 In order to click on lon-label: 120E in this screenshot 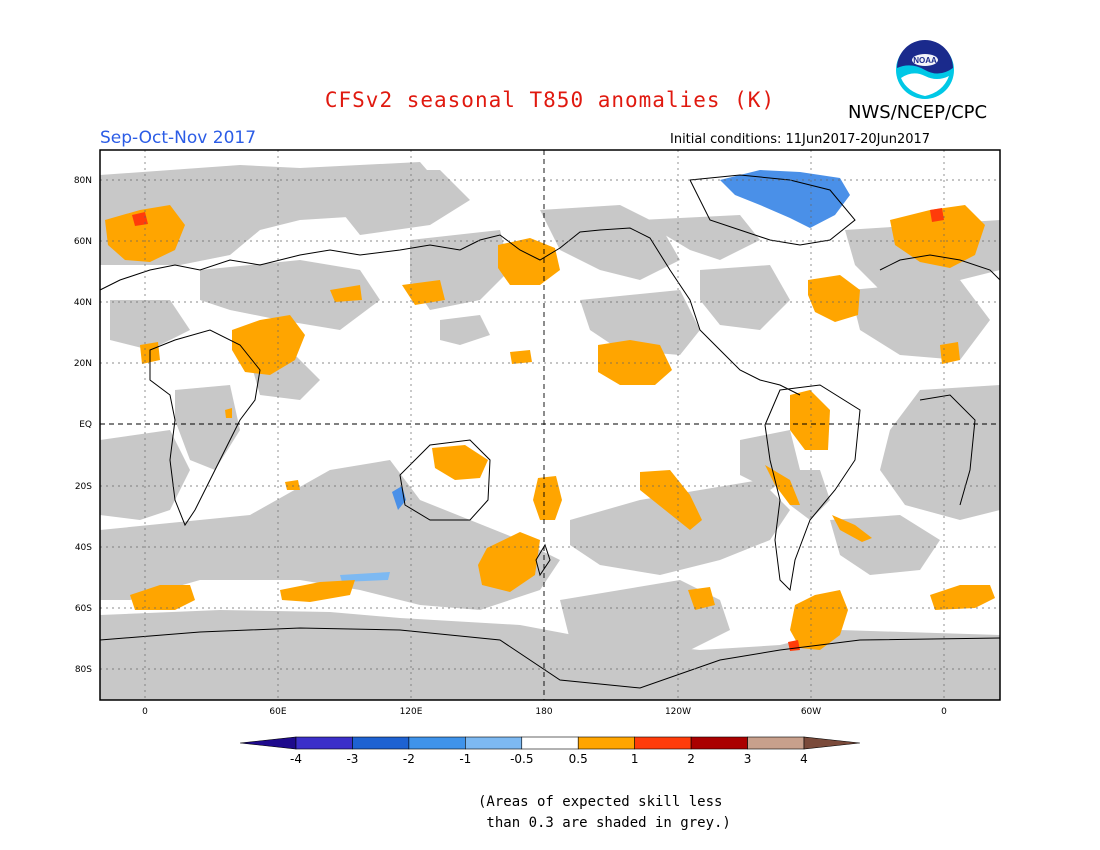, I will do `click(411, 712)`.